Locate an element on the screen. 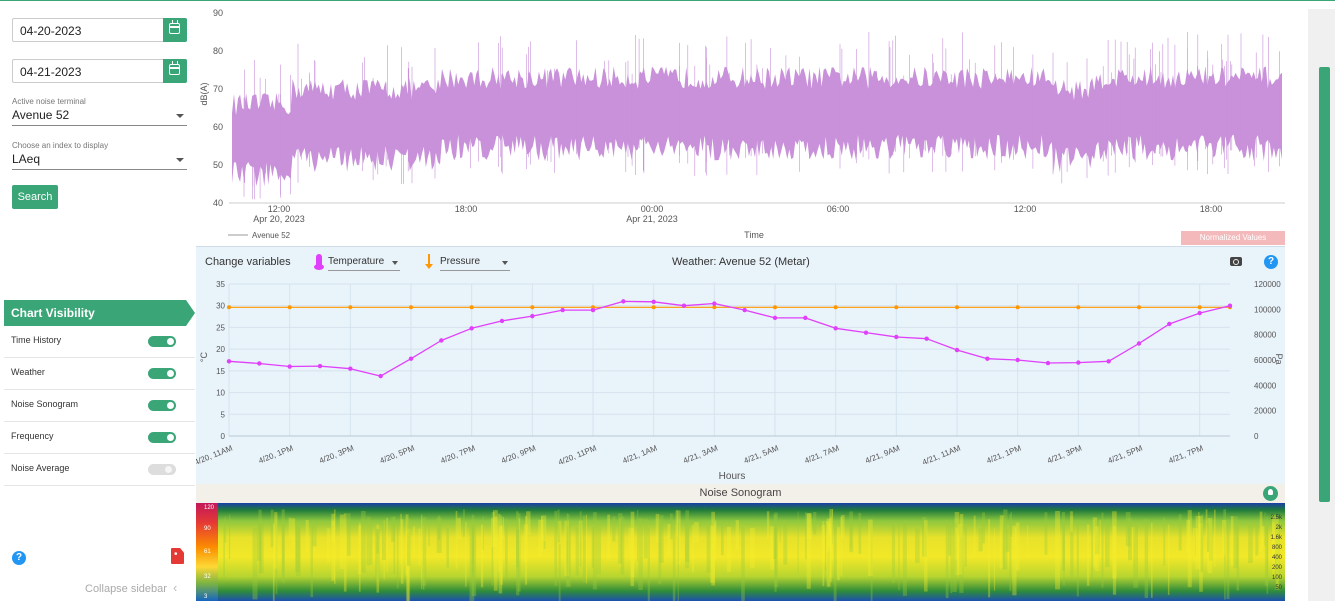 The image size is (1335, 601). pressure-select: Pressure is located at coordinates (475, 263).